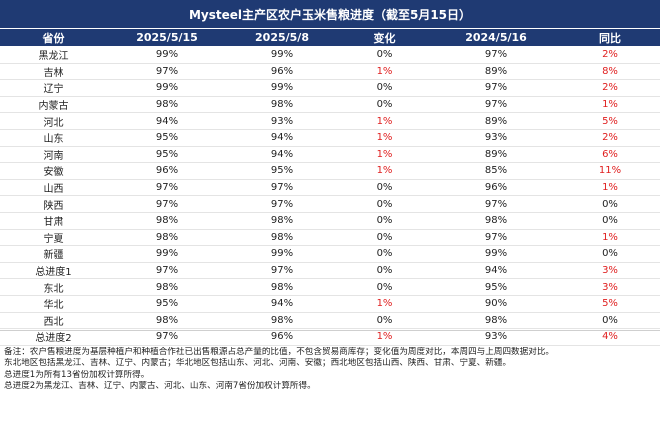  What do you see at coordinates (330, 204) in the screenshot?
I see `table-row: 陕西 97% 97% 0% 97% 0%` at bounding box center [330, 204].